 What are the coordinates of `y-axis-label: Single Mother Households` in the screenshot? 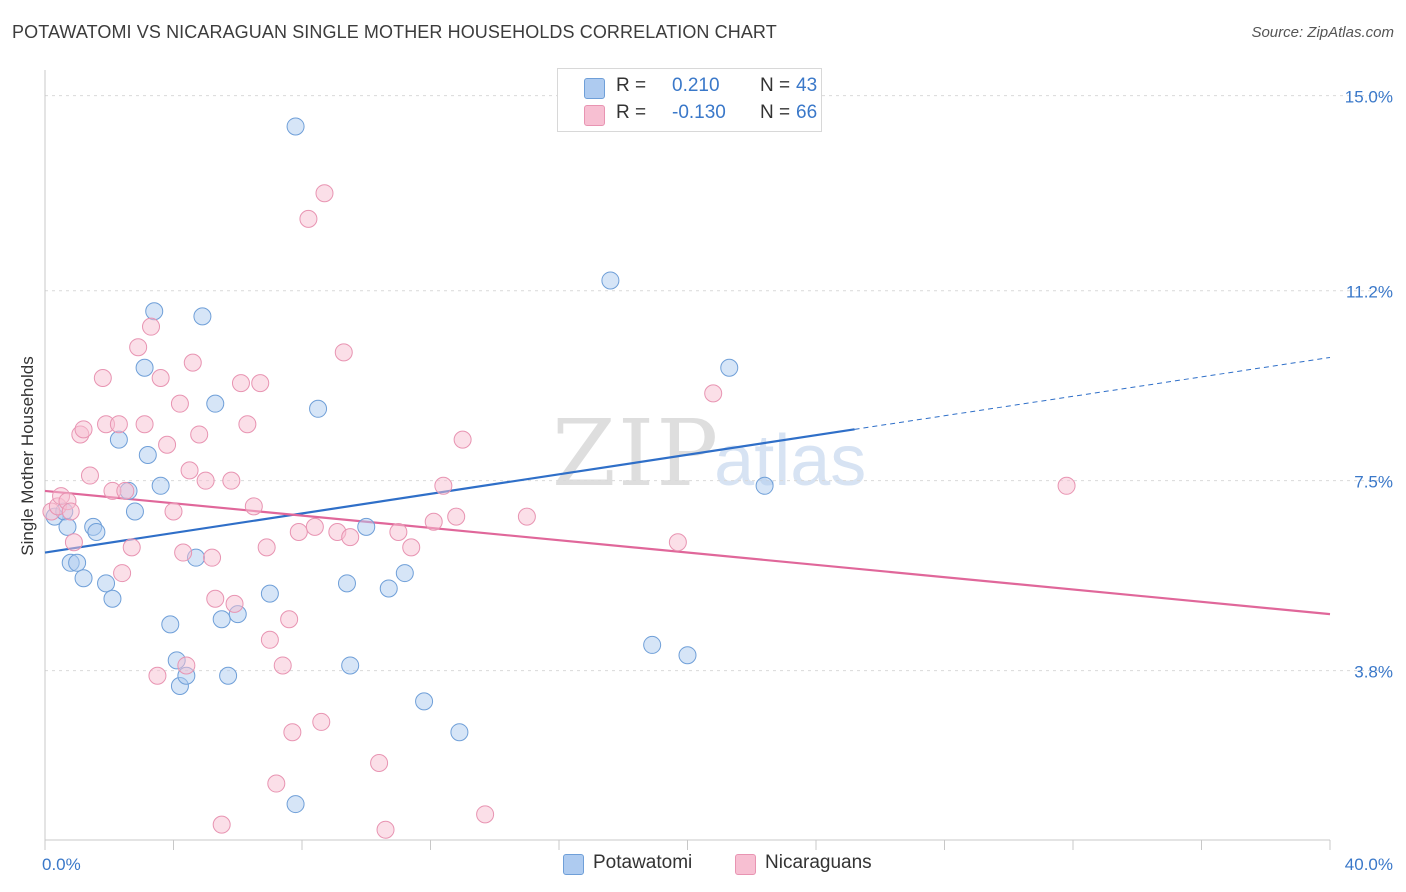 It's located at (27, 456).